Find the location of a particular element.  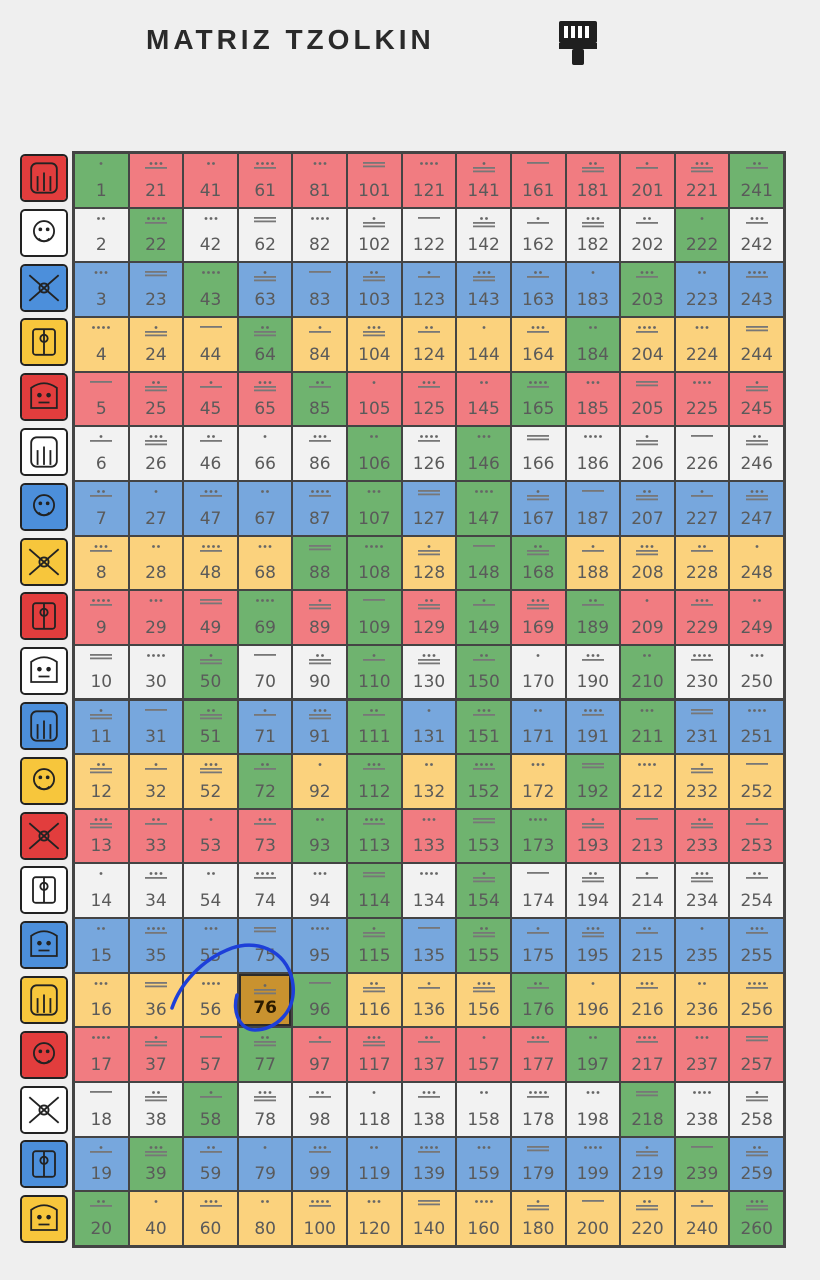

kin-cell: 81 is located at coordinates (320, 180).